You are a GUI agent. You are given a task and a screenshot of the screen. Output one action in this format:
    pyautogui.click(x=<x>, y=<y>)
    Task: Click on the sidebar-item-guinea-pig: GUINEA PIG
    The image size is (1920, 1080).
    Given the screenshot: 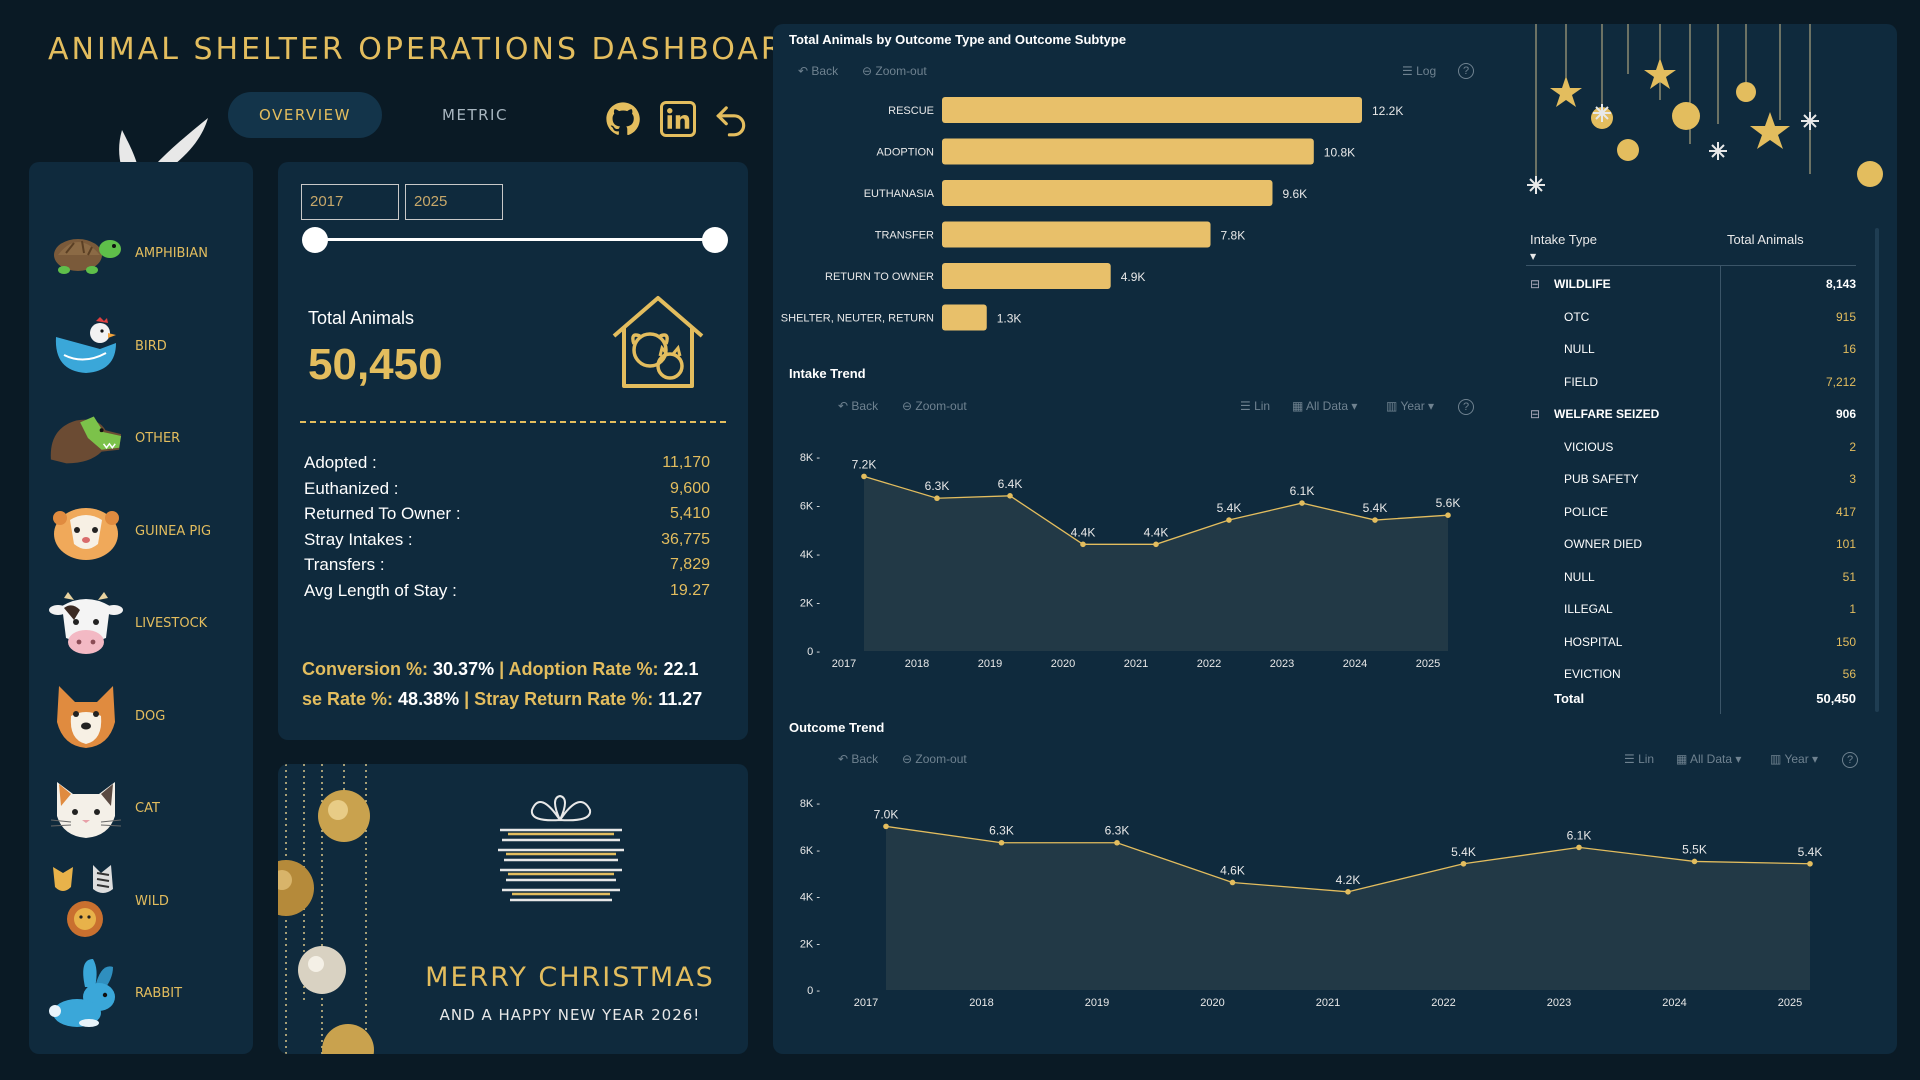 What is the action you would take?
    pyautogui.click(x=147, y=531)
    